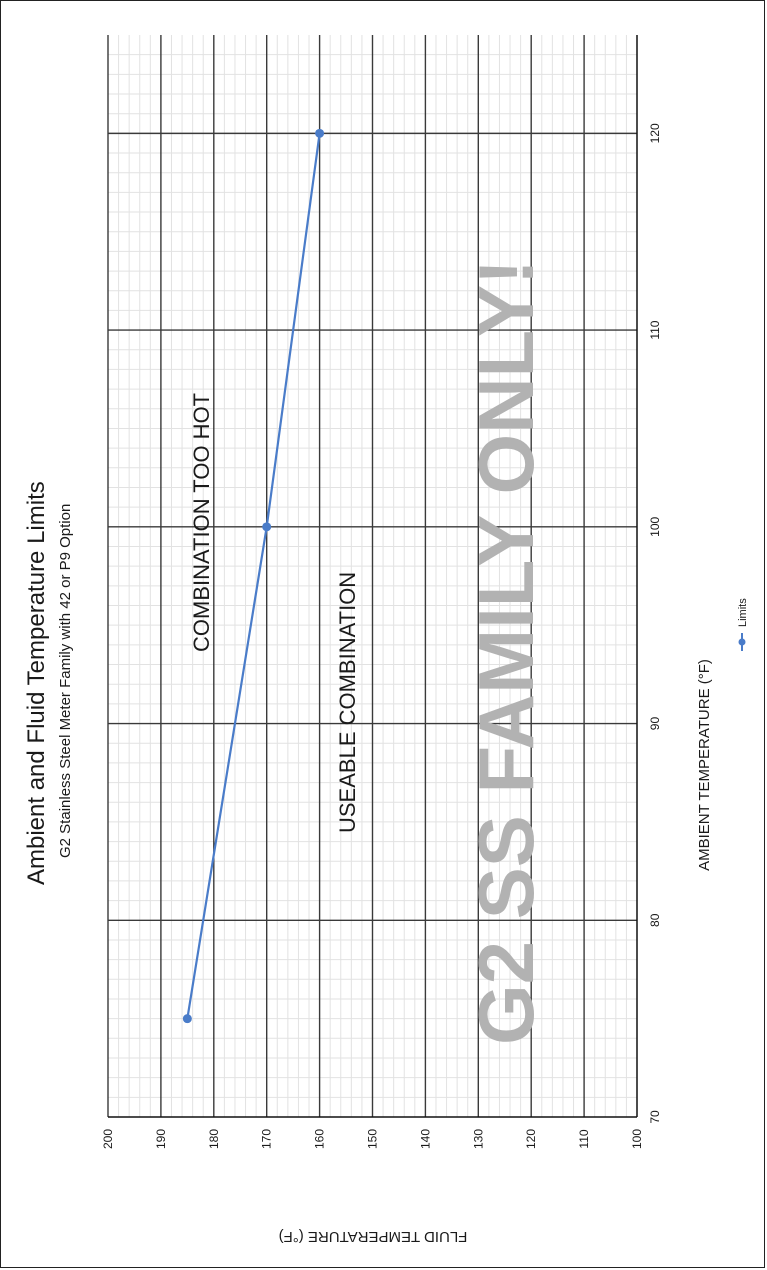 The width and height of the screenshot is (767, 1270). What do you see at coordinates (743, 612) in the screenshot?
I see `legend-label-limits: Limits` at bounding box center [743, 612].